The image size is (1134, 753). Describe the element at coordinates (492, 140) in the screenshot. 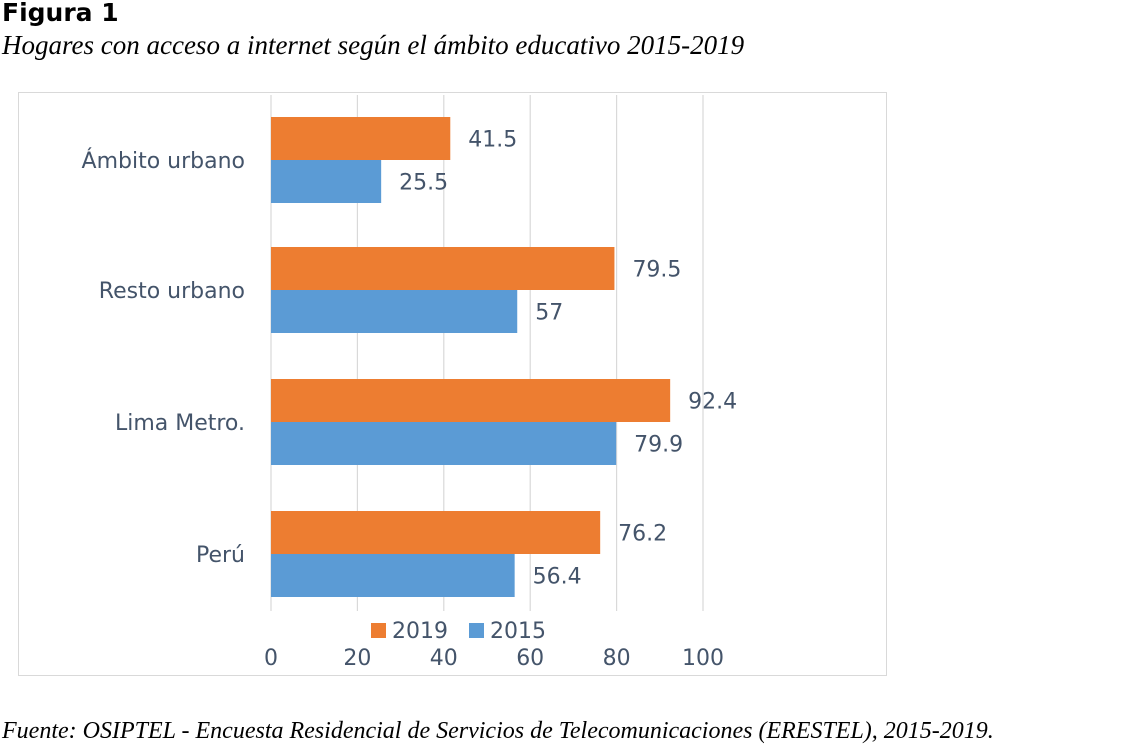

I see `data-label-2019-0: 41.5` at that location.